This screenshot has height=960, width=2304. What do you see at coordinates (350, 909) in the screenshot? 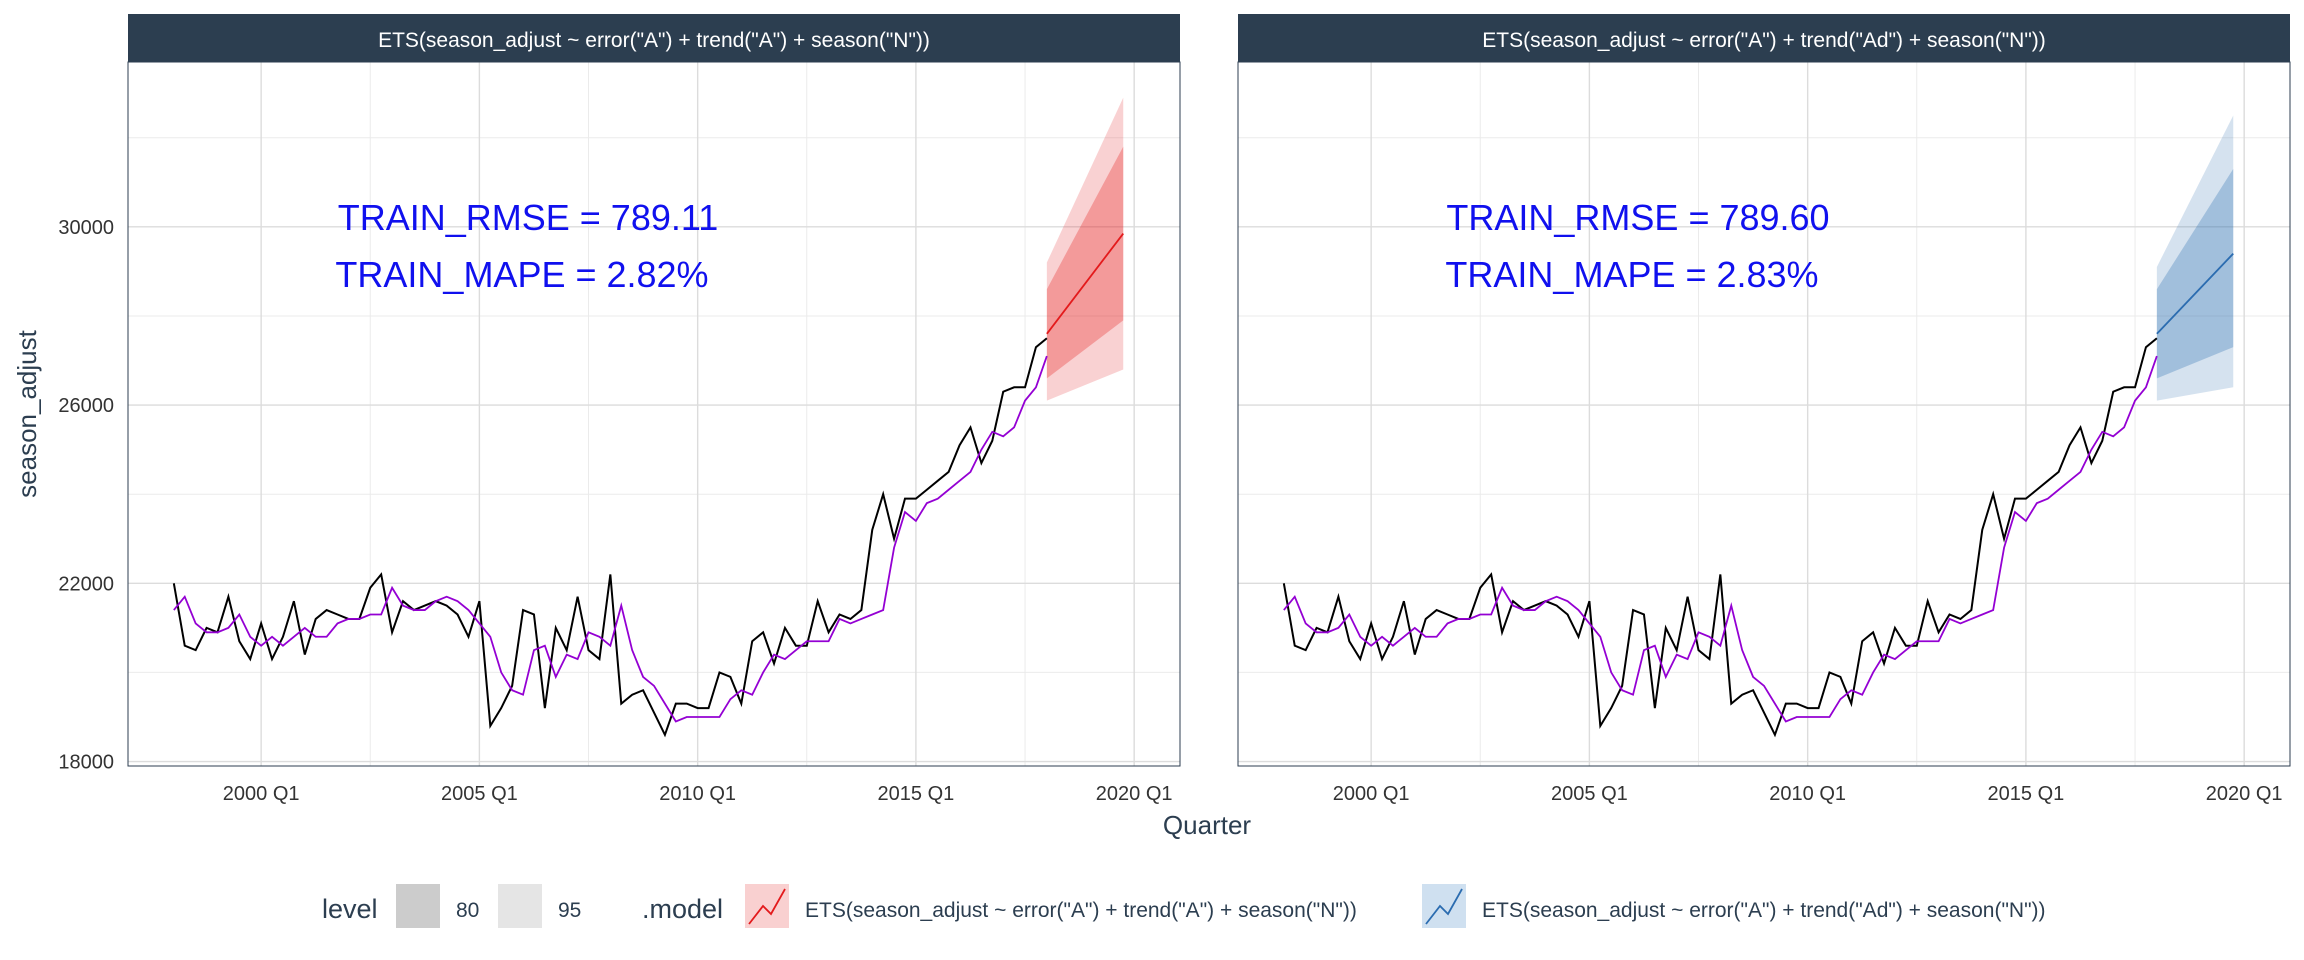
I see `legend-level-title: level` at bounding box center [350, 909].